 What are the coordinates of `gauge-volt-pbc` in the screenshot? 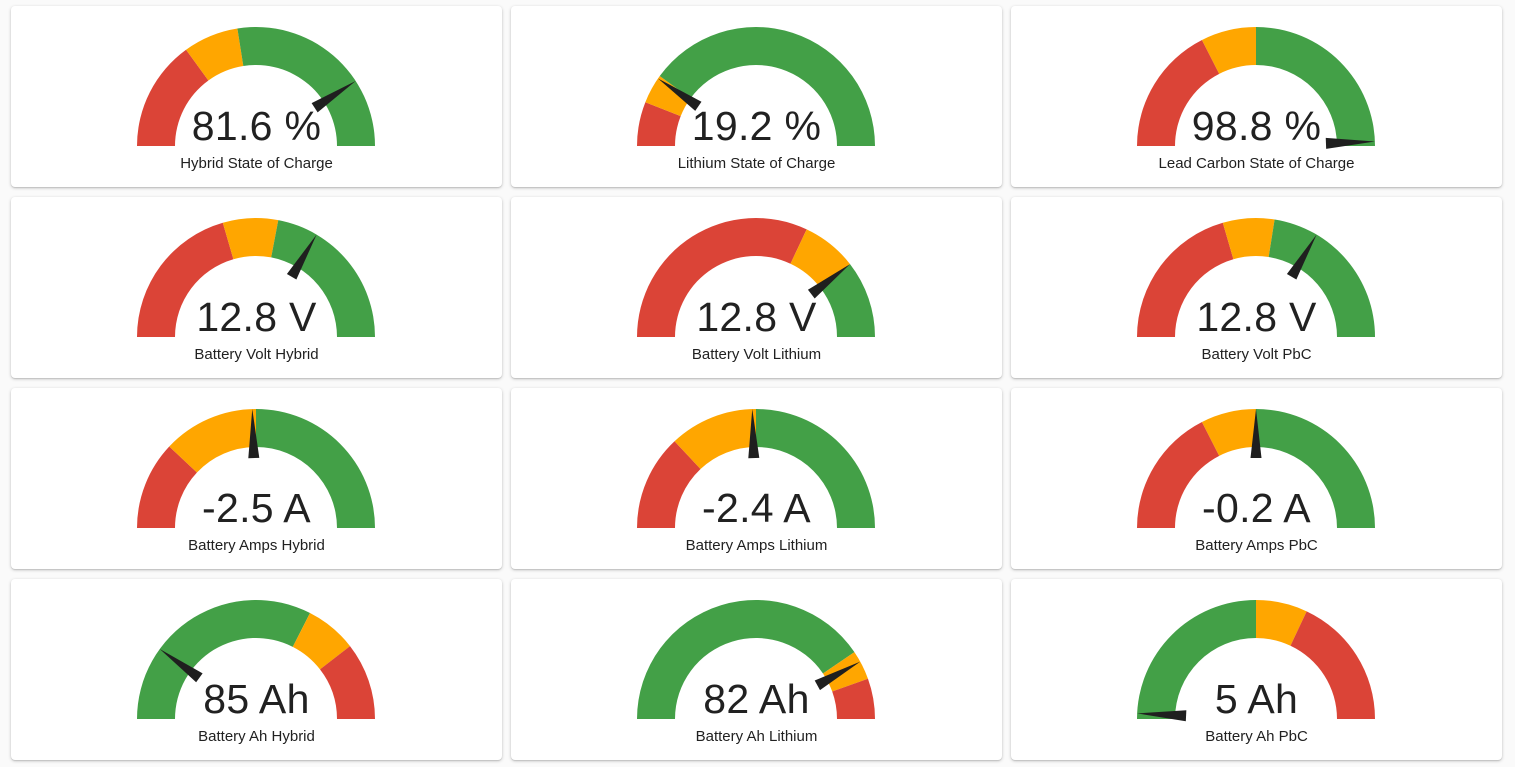 It's located at (1256, 277).